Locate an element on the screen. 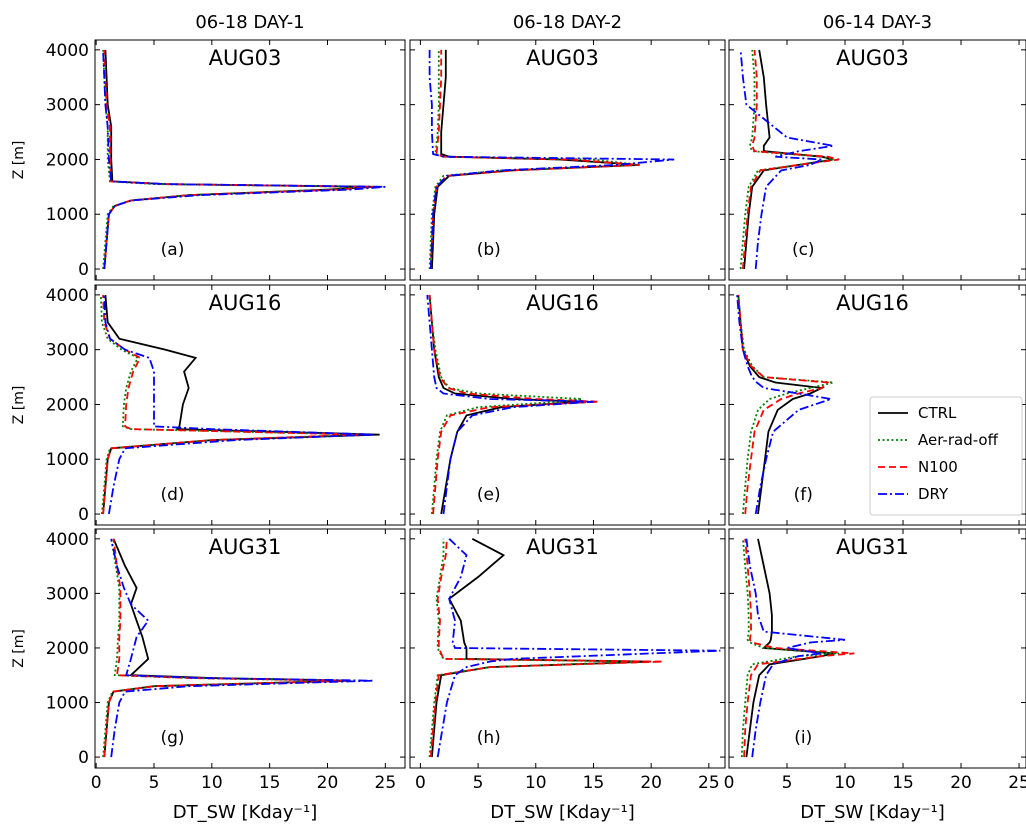 The image size is (1026, 827). column-title: 06-18 DAY-1 is located at coordinates (249, 22).